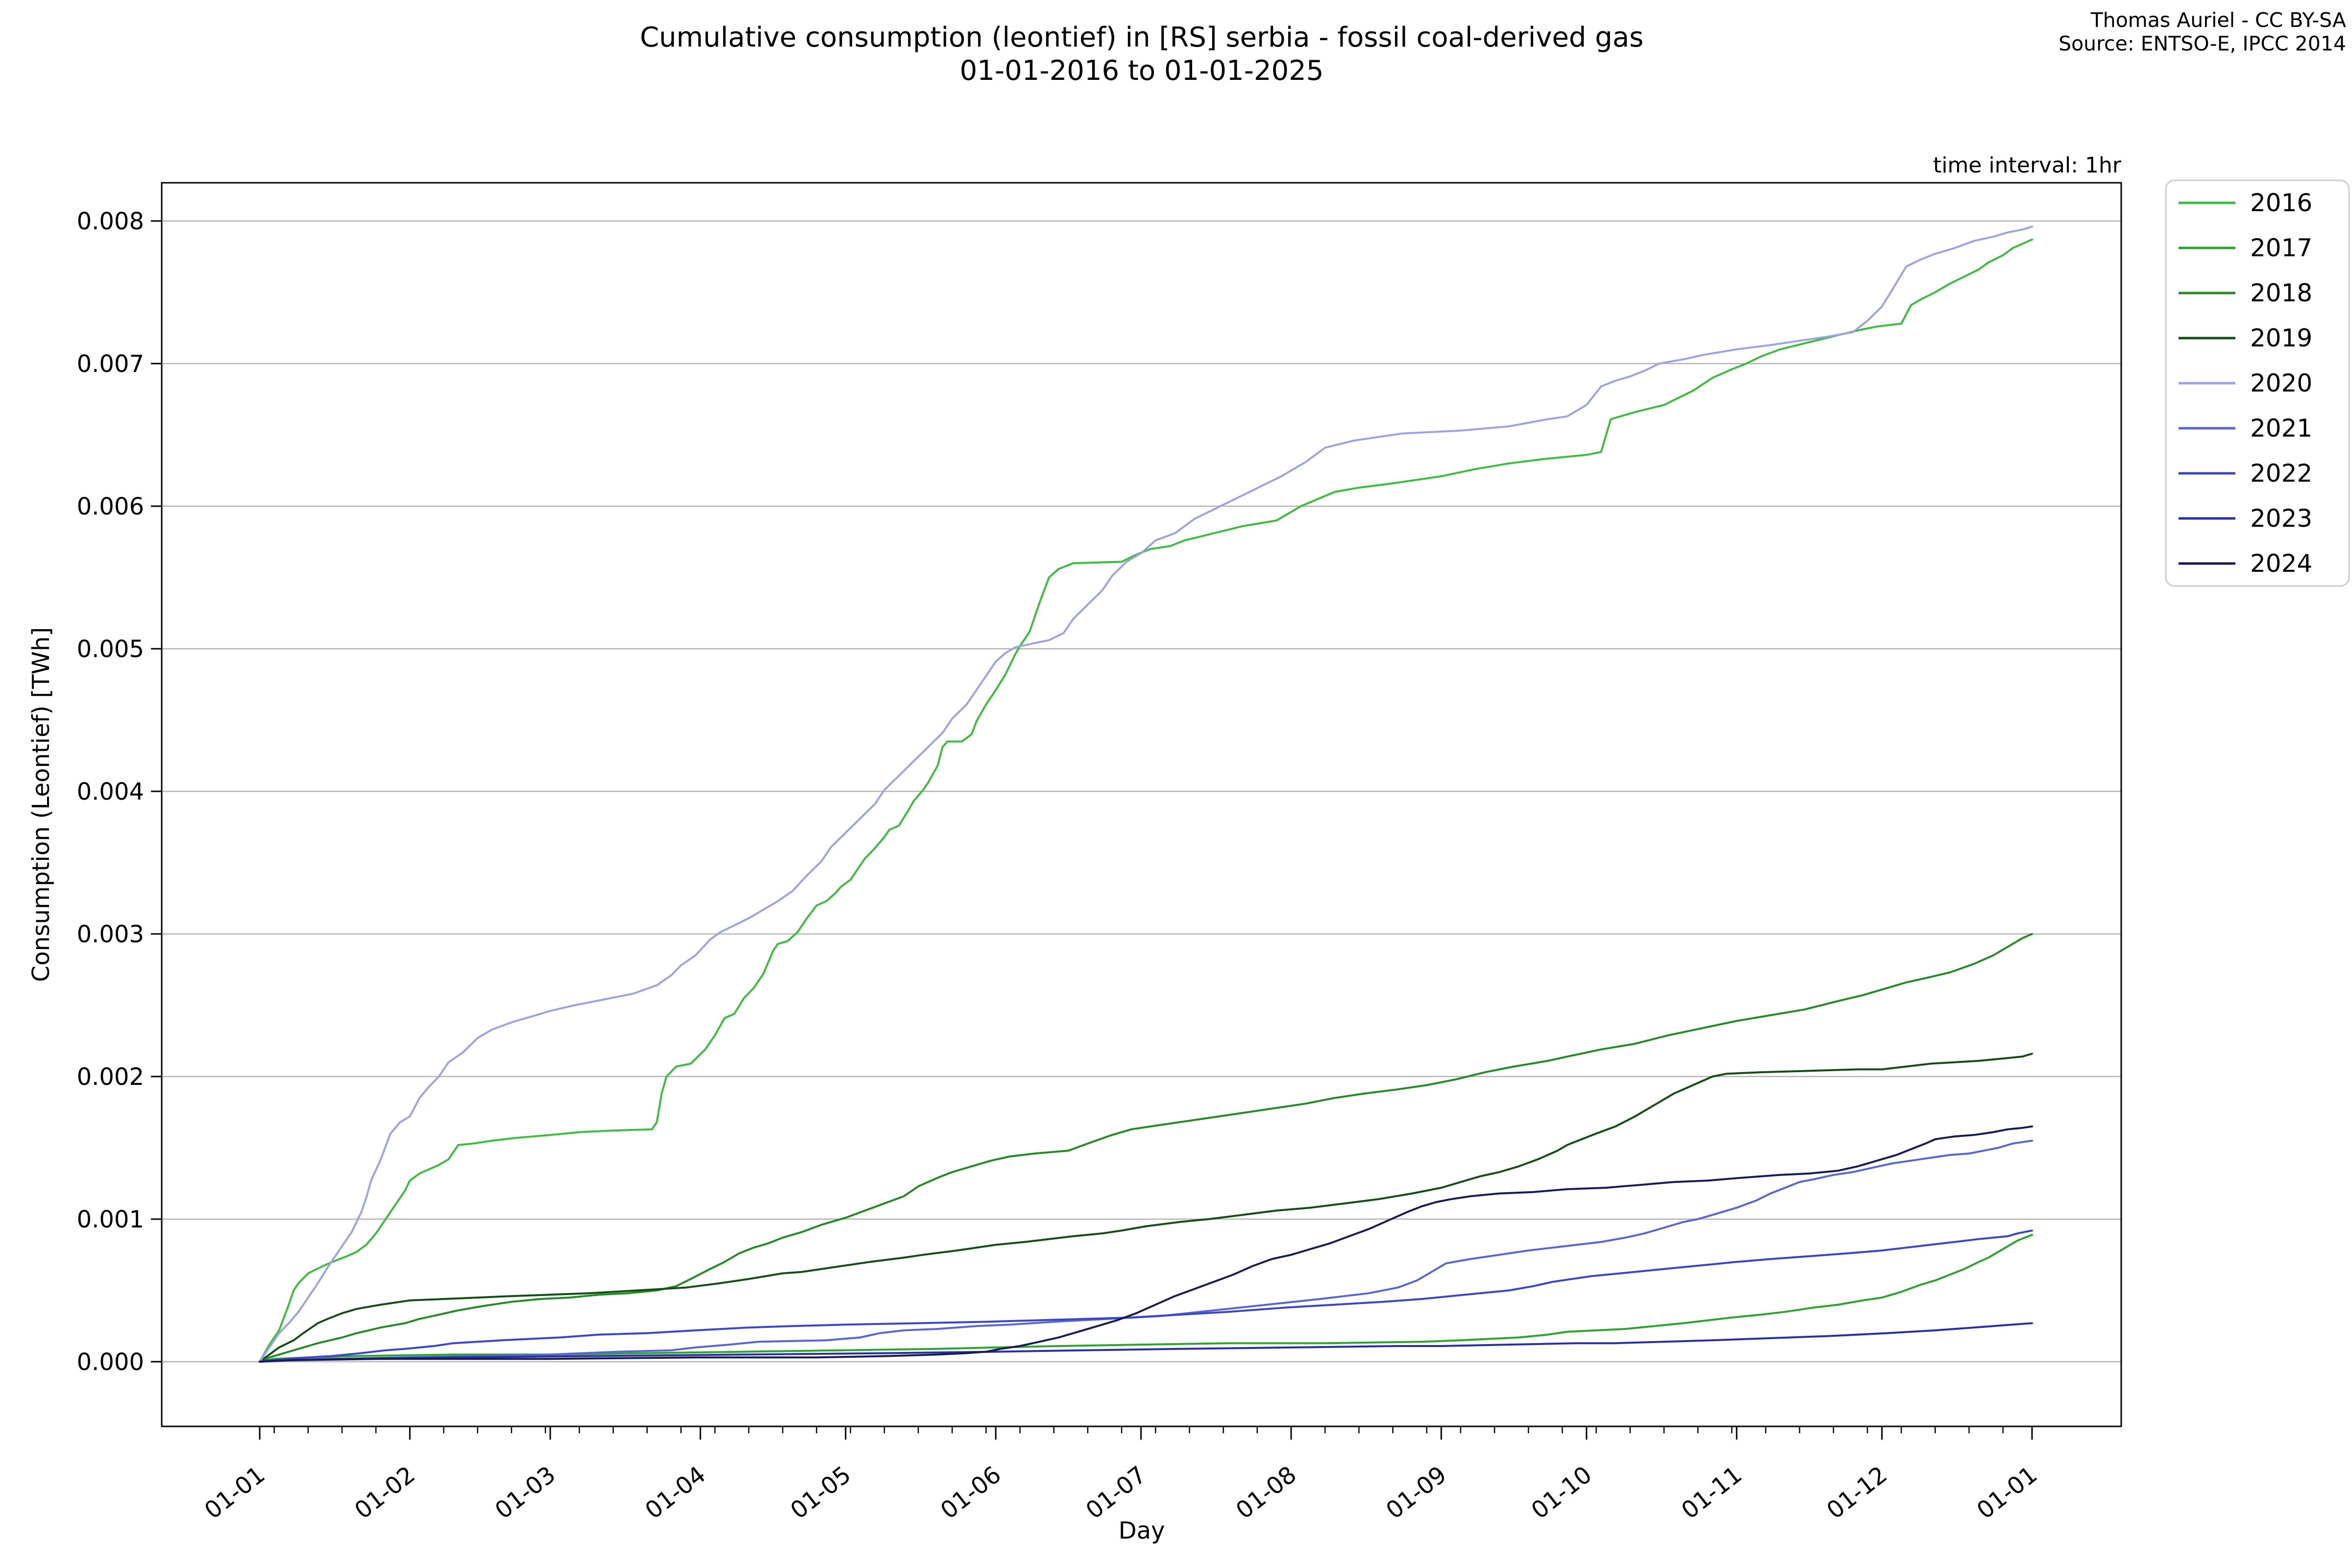  What do you see at coordinates (2027, 165) in the screenshot?
I see `time-interval-note: time interval: 1hr` at bounding box center [2027, 165].